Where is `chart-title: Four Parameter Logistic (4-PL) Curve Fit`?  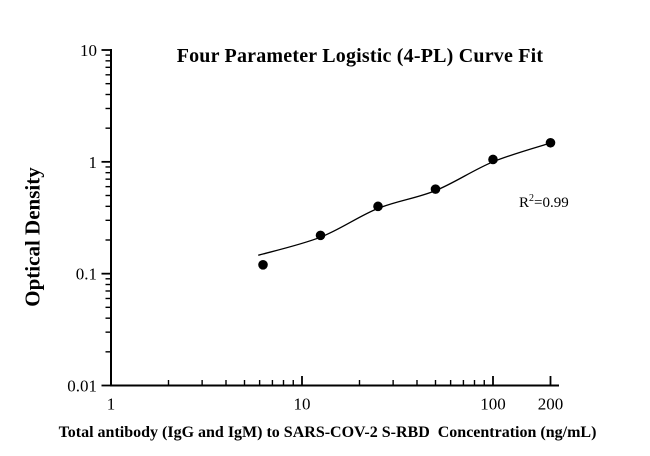 chart-title: Four Parameter Logistic (4-PL) Curve Fit is located at coordinates (360, 56).